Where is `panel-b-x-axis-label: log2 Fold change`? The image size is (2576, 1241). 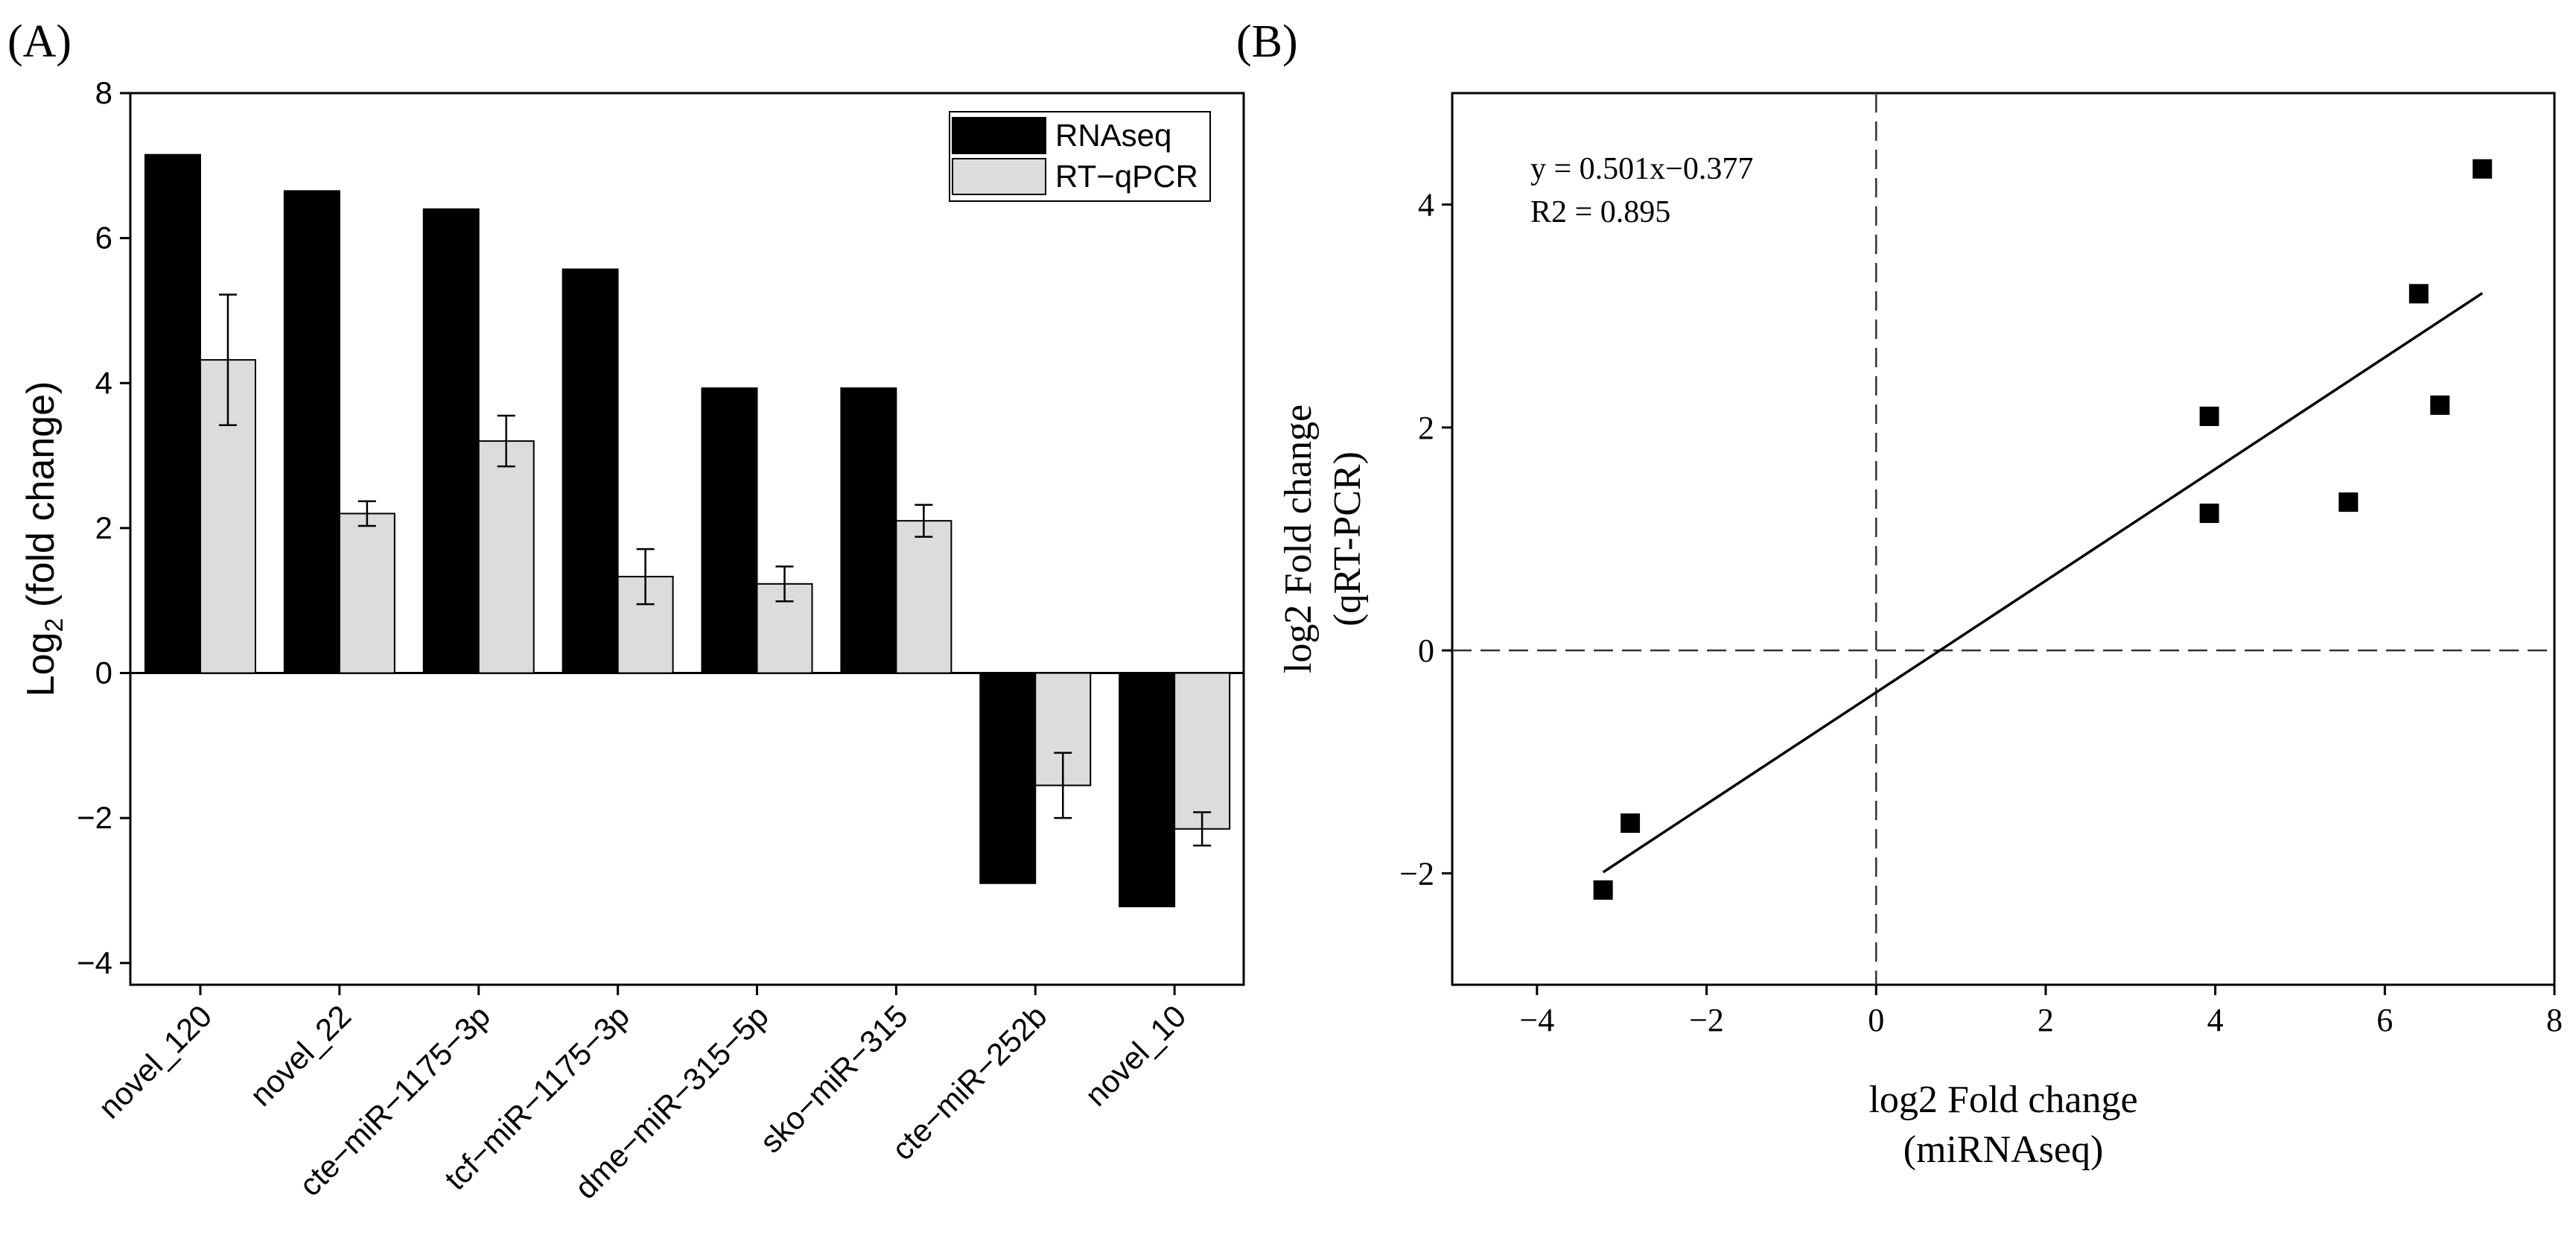 panel-b-x-axis-label: log2 Fold change is located at coordinates (2003, 1100).